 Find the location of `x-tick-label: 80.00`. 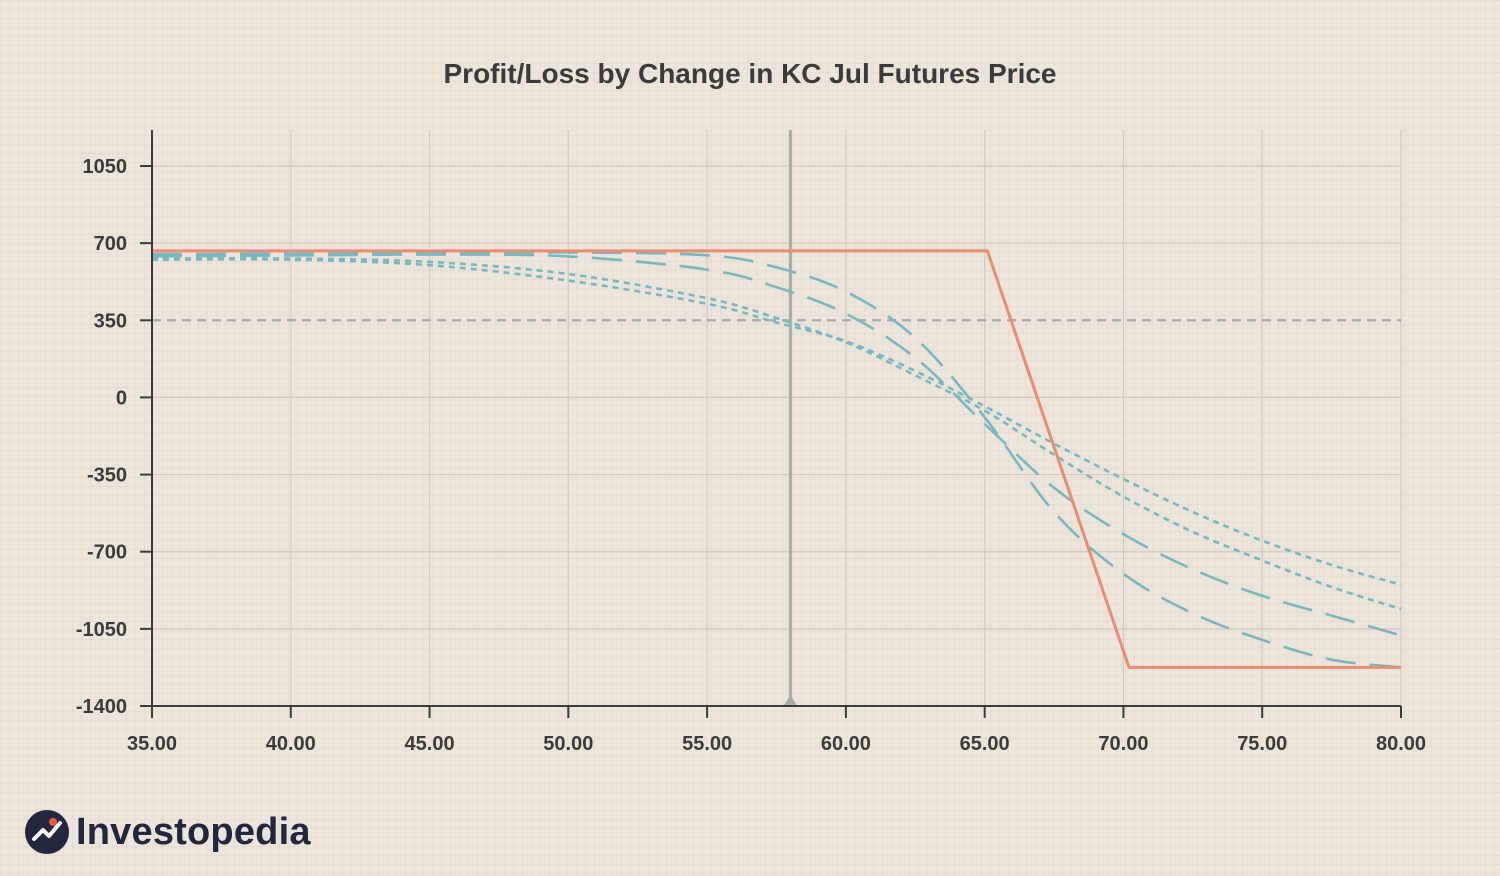

x-tick-label: 80.00 is located at coordinates (1401, 744).